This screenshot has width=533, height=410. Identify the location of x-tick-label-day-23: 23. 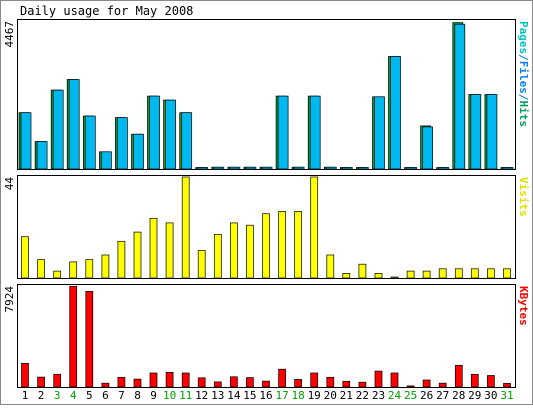
(378, 395).